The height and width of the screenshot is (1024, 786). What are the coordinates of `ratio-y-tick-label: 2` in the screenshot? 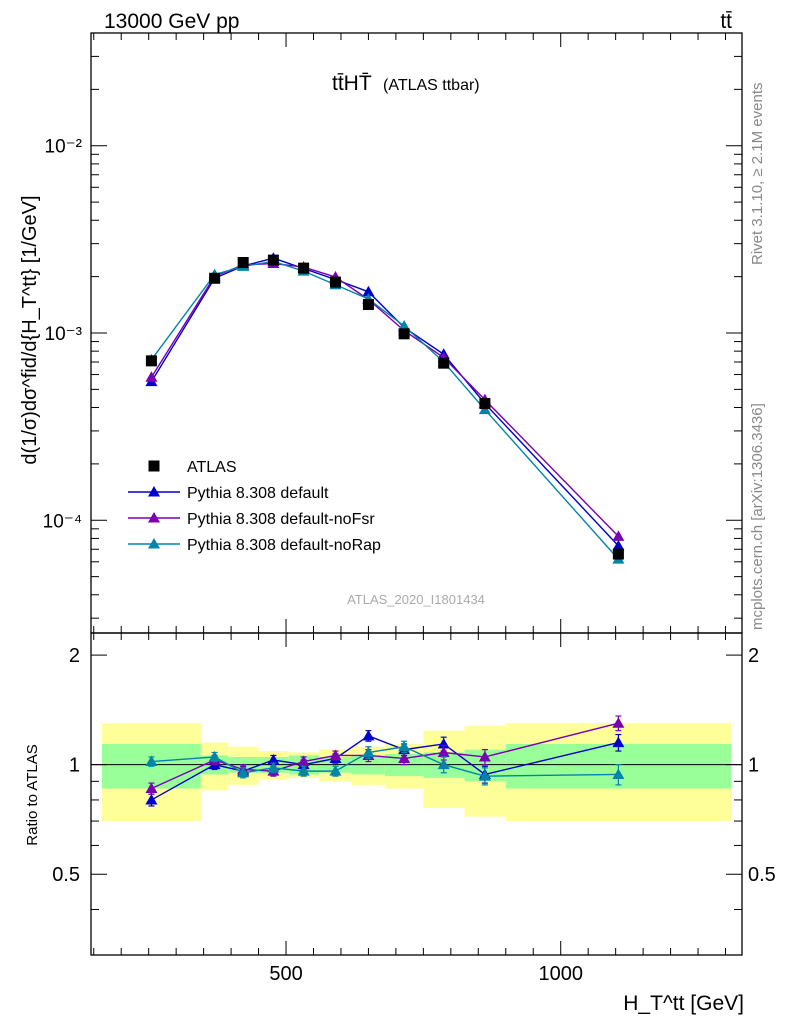 It's located at (74, 656).